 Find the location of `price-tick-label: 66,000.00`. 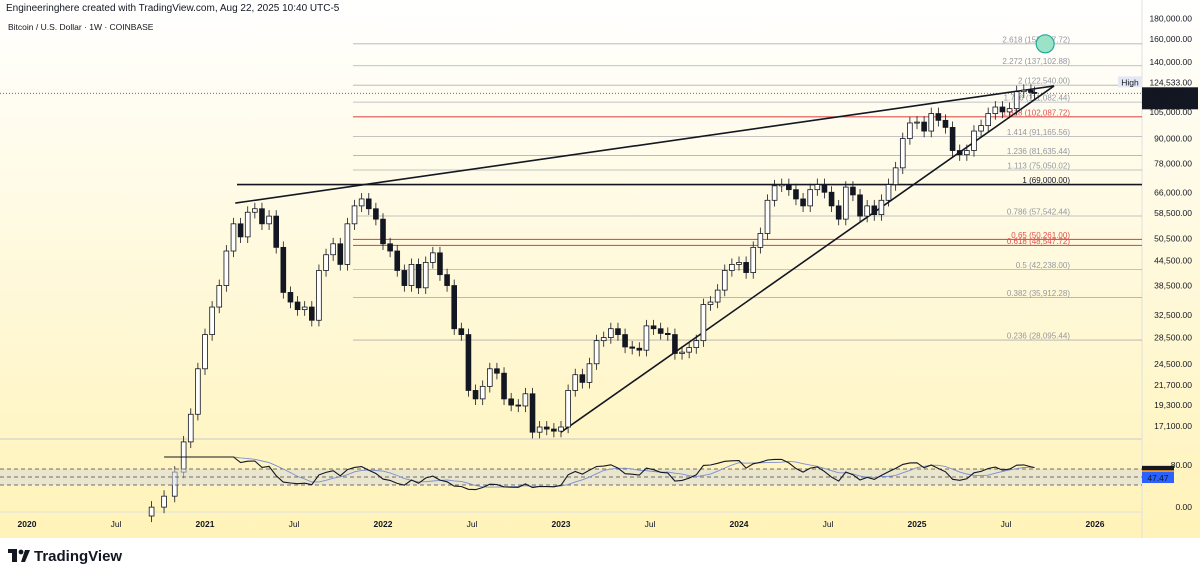

price-tick-label: 66,000.00 is located at coordinates (1173, 192).